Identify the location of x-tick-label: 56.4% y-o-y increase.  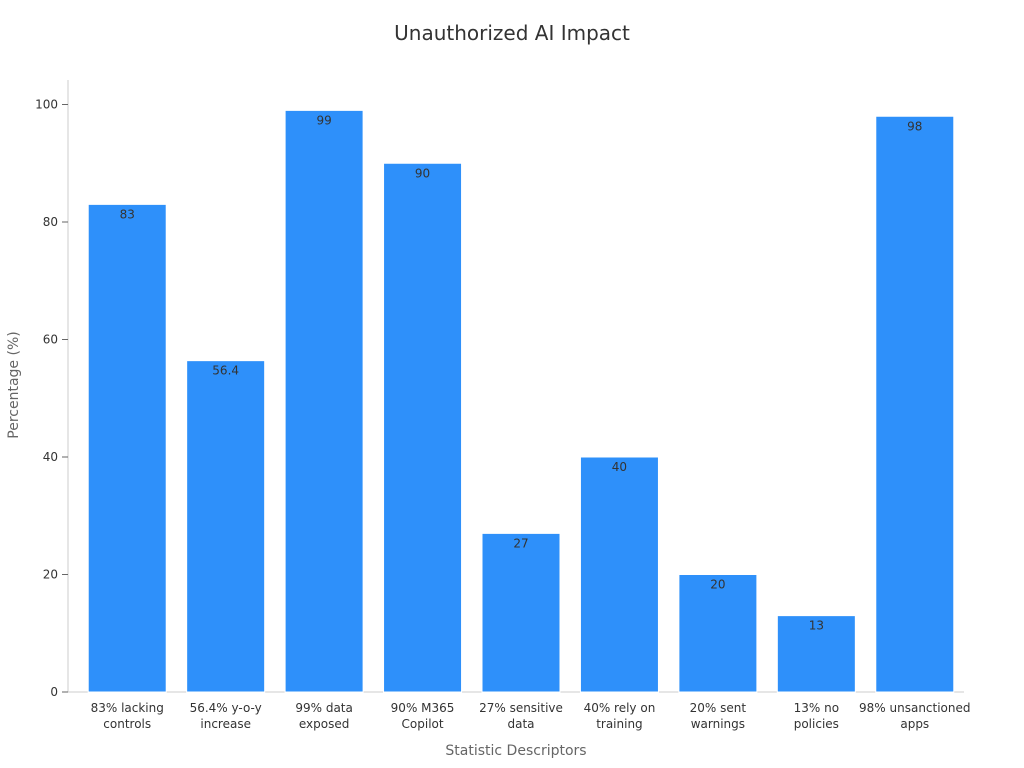
(226, 716).